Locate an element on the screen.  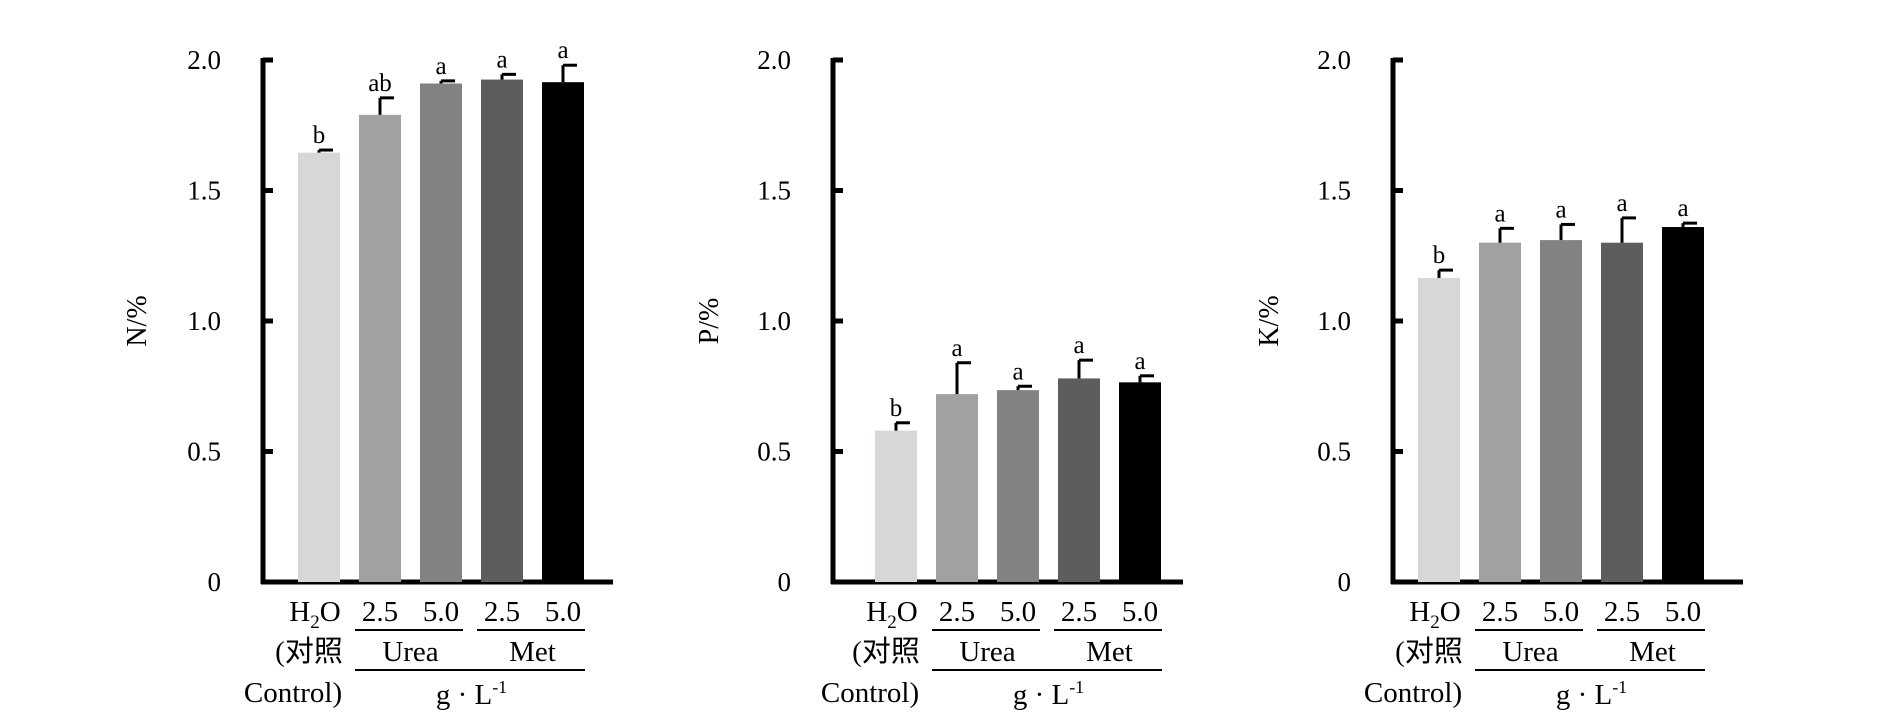
y-axis-label: N/% is located at coordinates (137, 320).